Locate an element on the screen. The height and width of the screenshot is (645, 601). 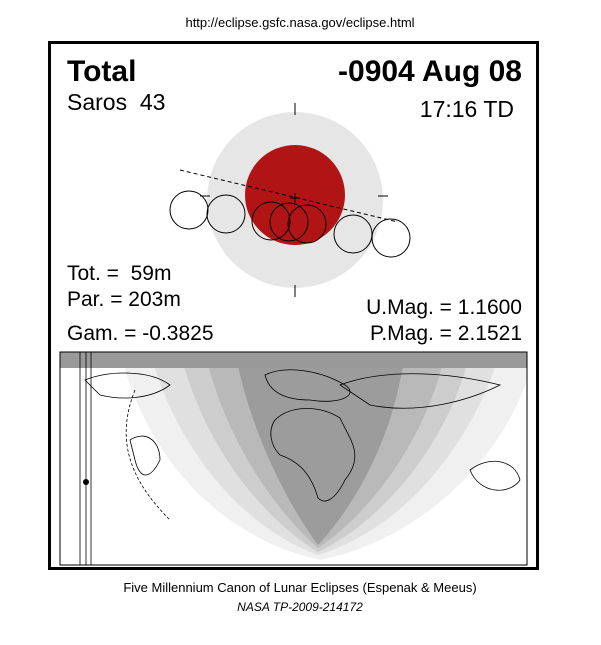
saros: Saros 43 is located at coordinates (116, 102).